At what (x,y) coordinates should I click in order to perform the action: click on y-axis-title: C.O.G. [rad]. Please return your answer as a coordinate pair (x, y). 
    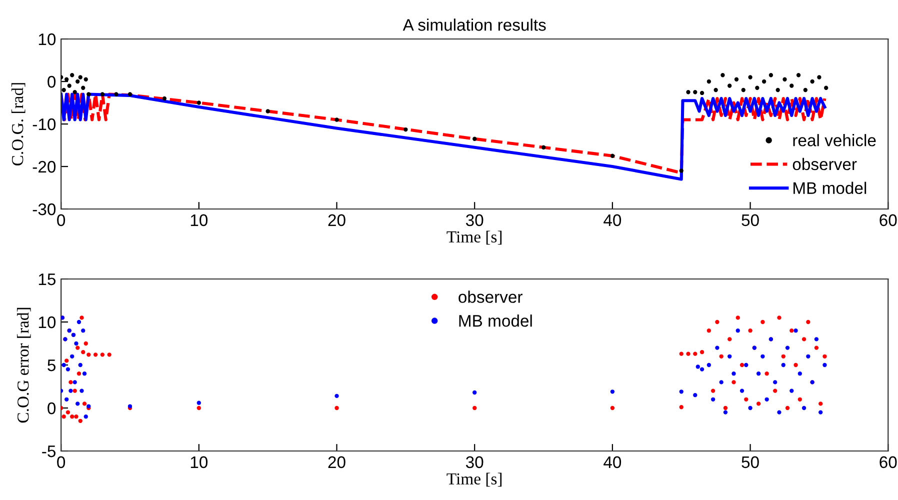
    Looking at the image, I should click on (18, 124).